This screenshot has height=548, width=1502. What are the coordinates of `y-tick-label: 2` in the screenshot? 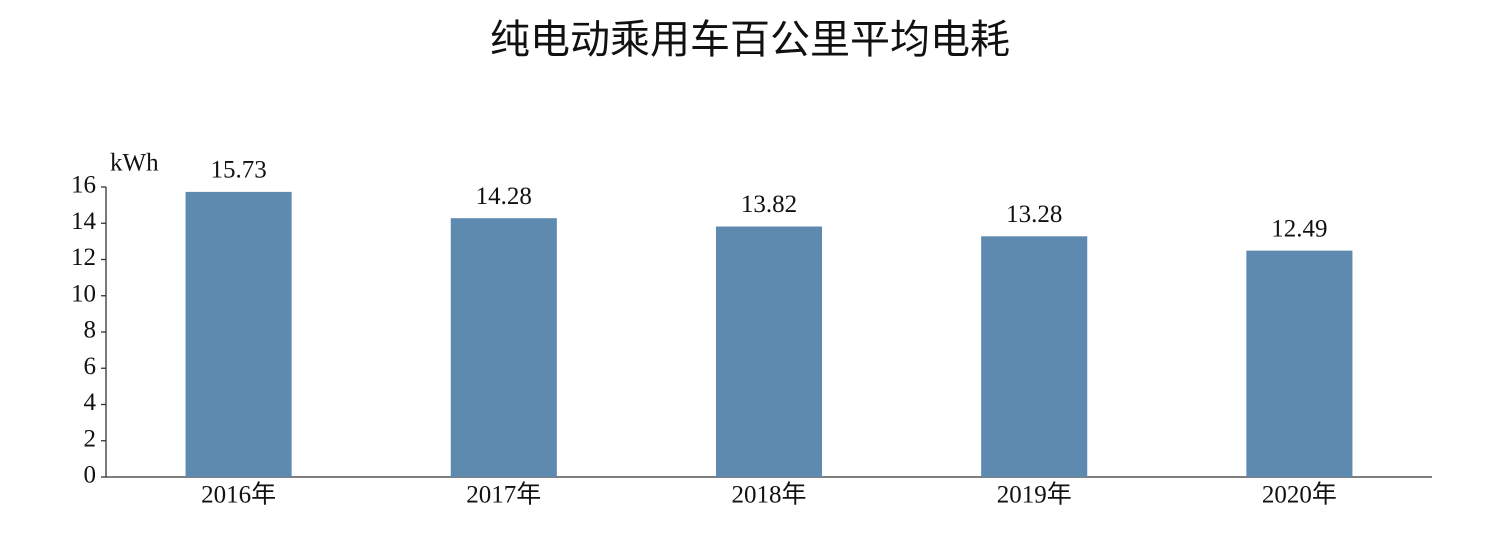 It's located at (90, 438).